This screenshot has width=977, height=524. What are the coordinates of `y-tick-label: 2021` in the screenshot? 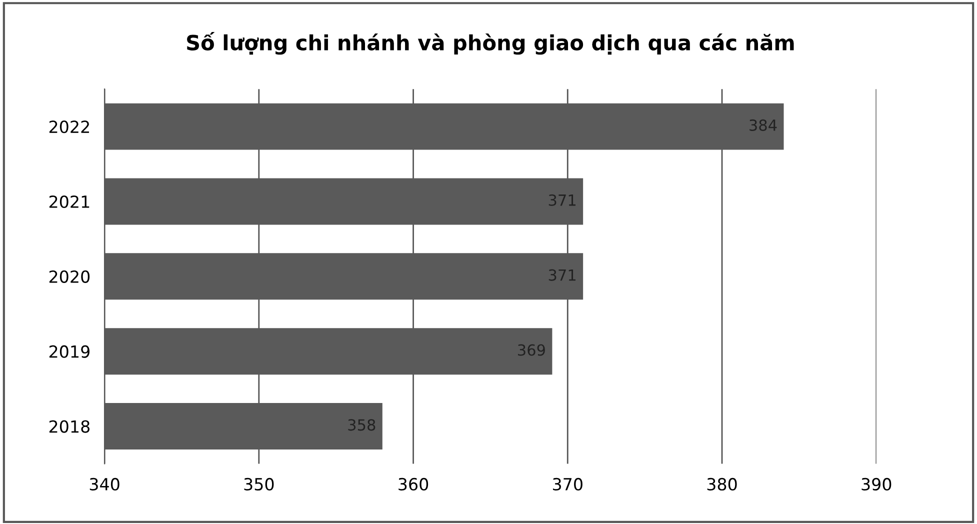 It's located at (69, 201).